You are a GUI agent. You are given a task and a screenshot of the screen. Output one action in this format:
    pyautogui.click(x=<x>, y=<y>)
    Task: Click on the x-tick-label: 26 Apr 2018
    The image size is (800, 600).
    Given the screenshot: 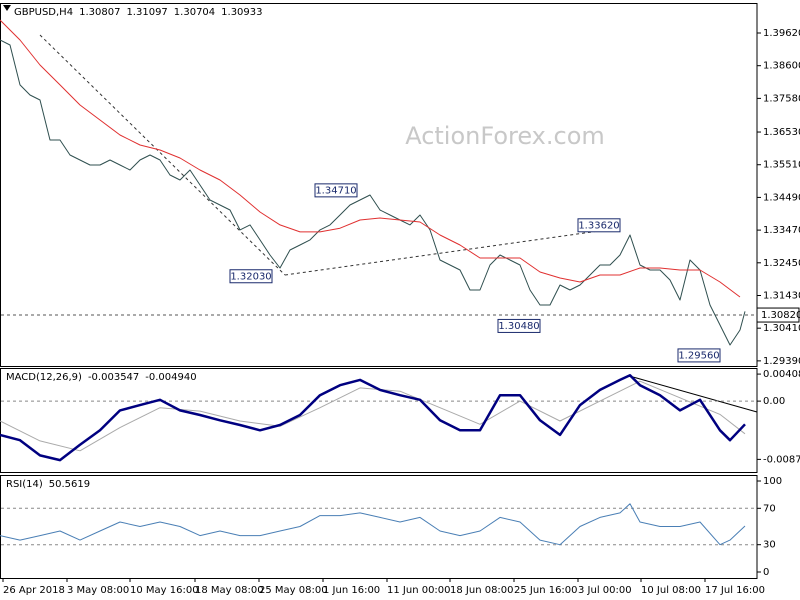 What is the action you would take?
    pyautogui.click(x=34, y=590)
    